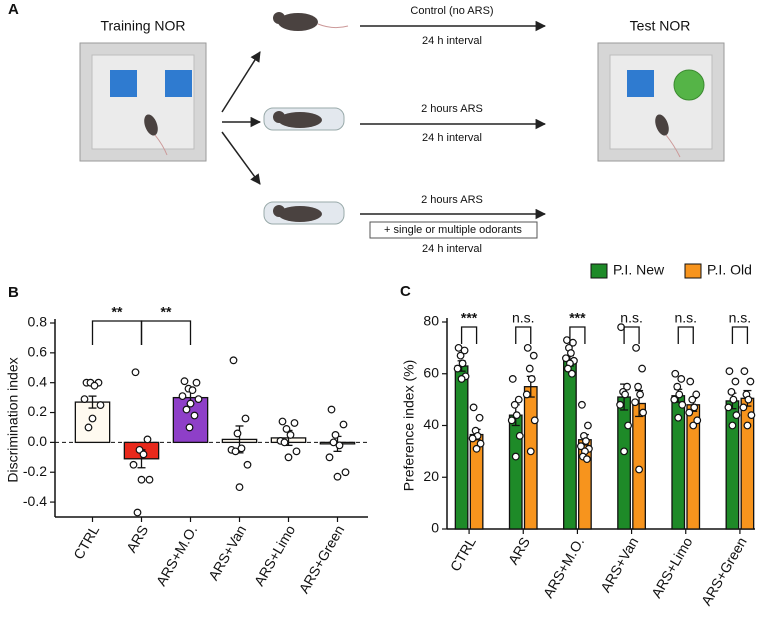  Describe the element at coordinates (435, 528) in the screenshot. I see `y-tick-label: 0` at that location.